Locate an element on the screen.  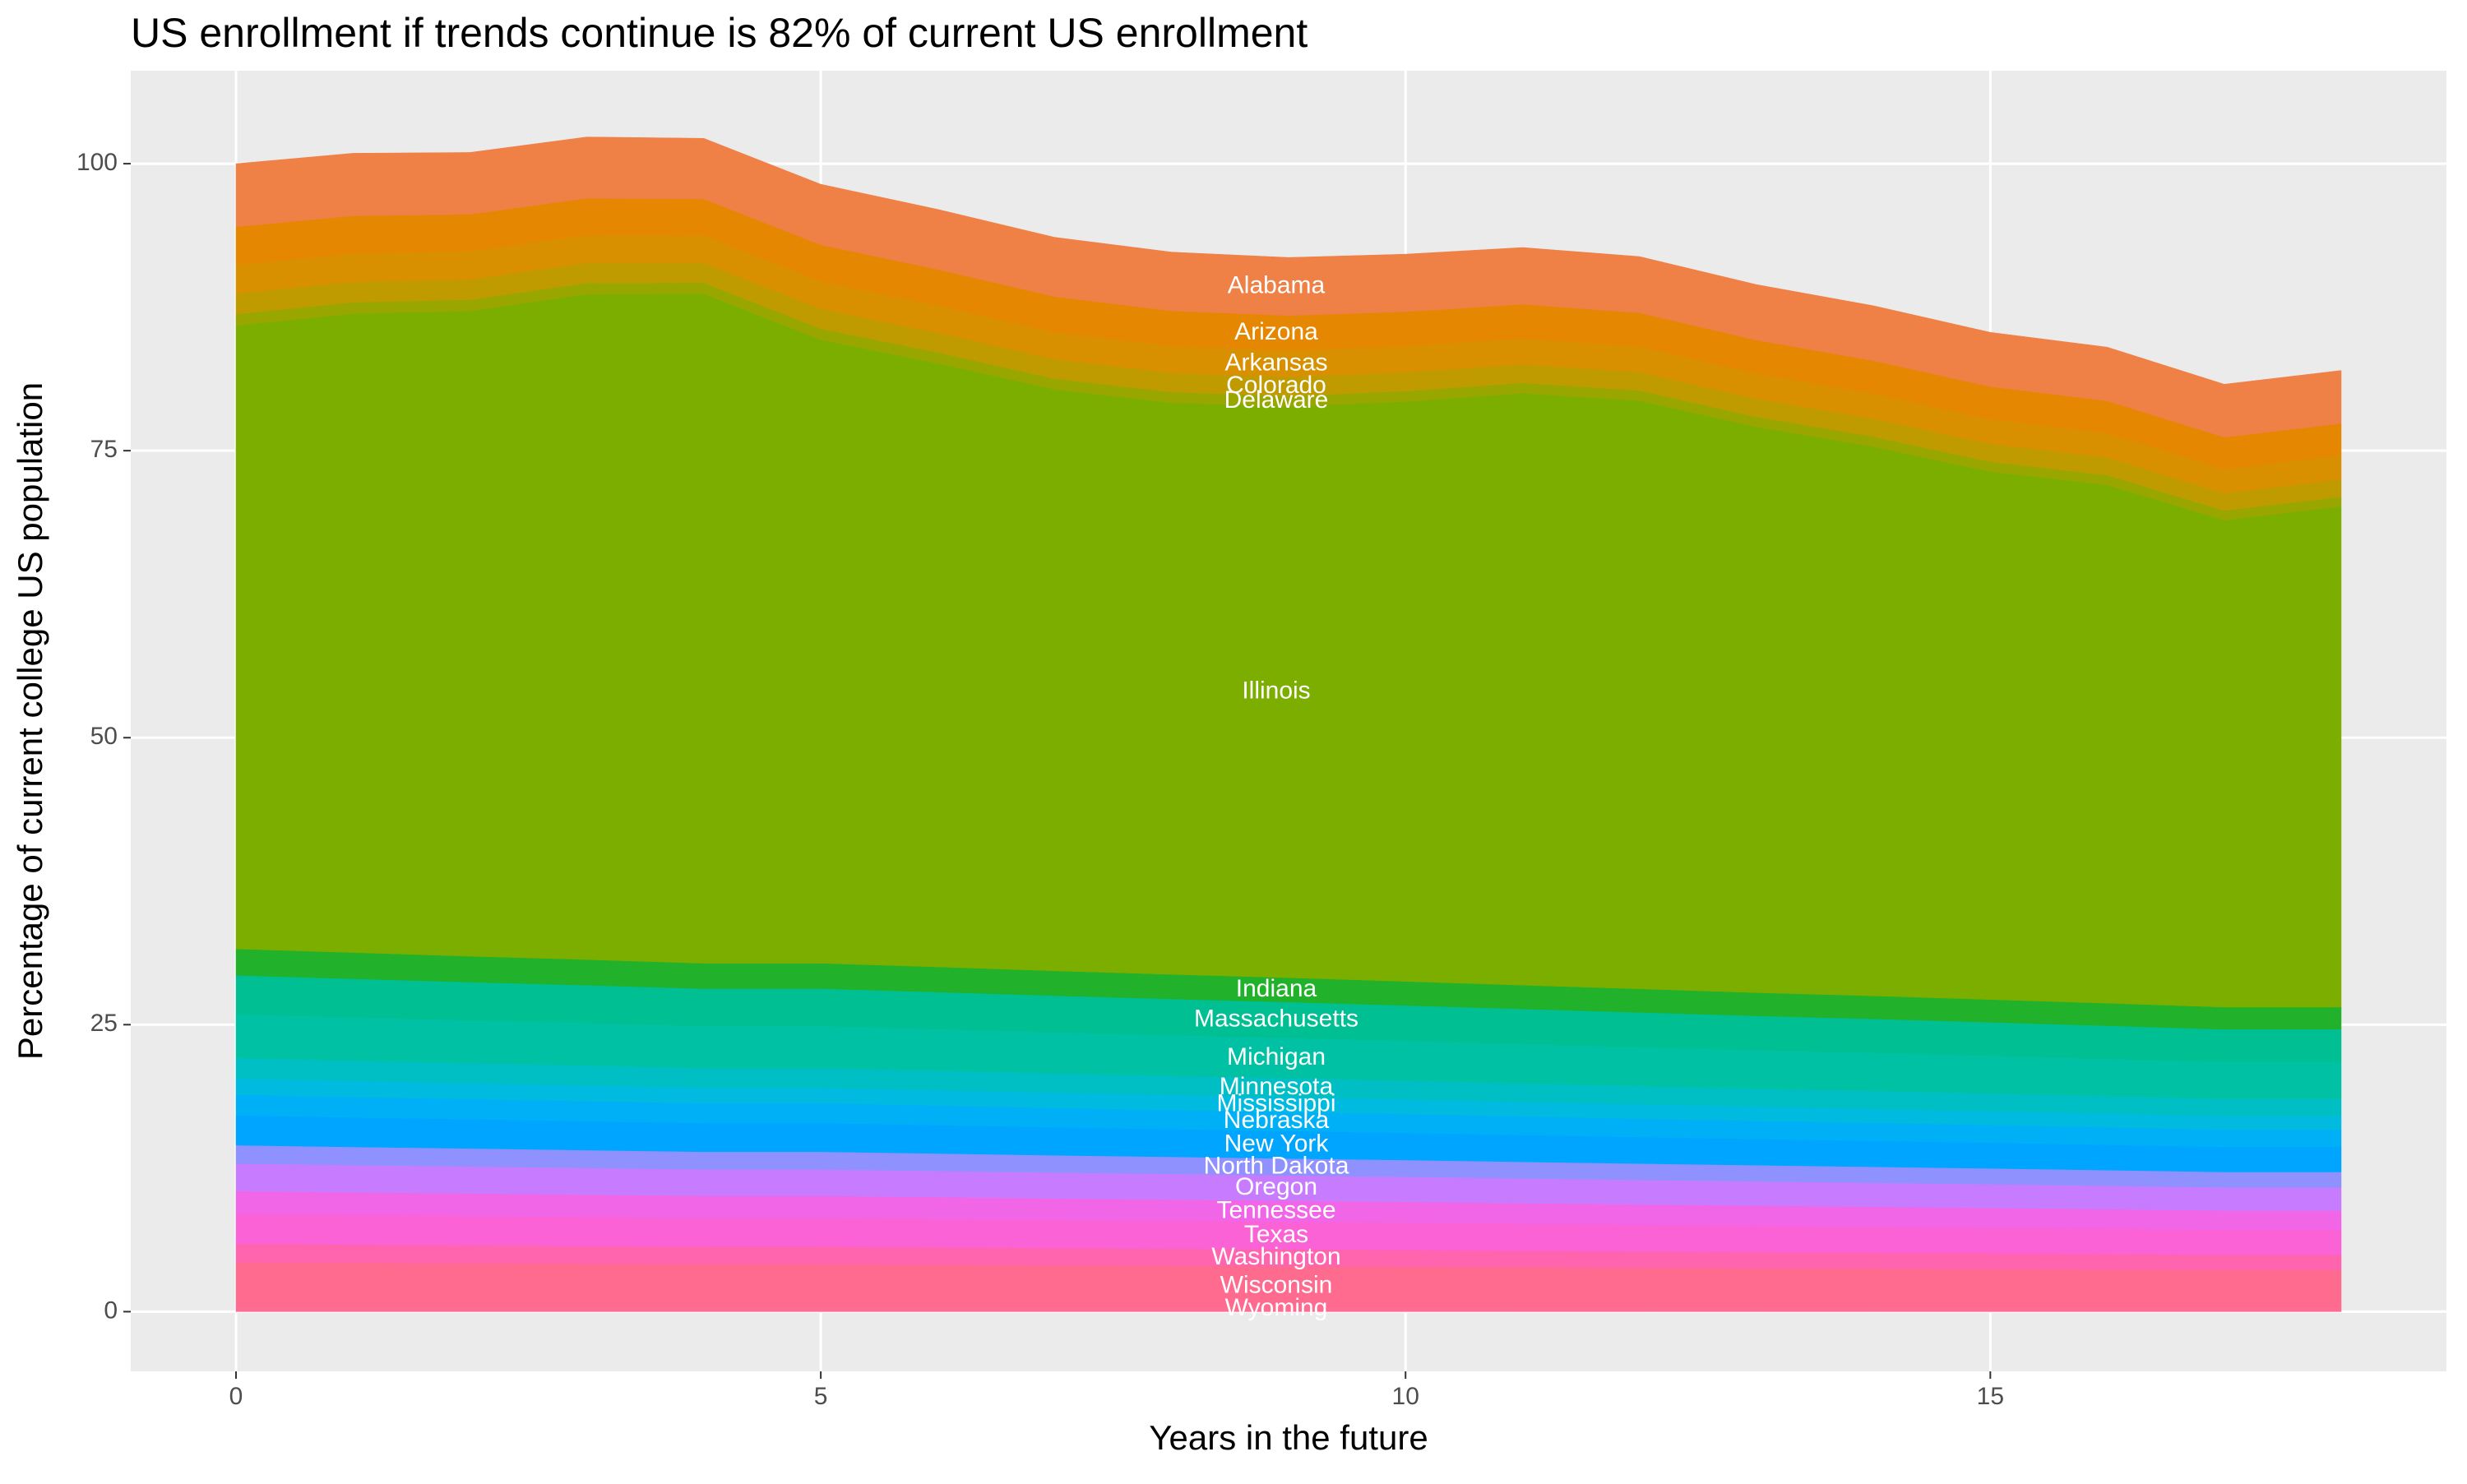
area-label: Texas is located at coordinates (1276, 1234).